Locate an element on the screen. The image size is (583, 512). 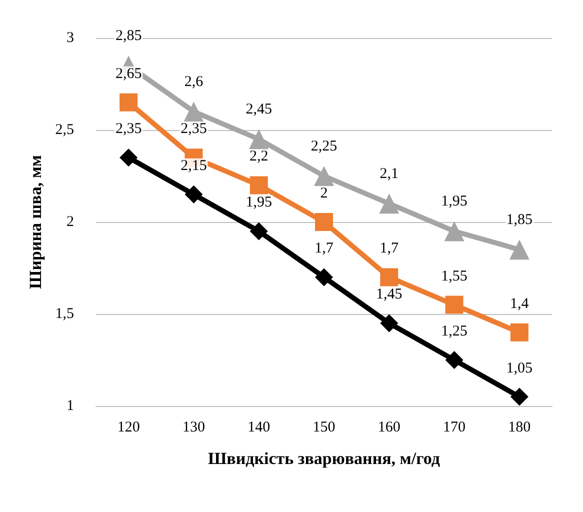
data-label: 2 is located at coordinates (324, 194).